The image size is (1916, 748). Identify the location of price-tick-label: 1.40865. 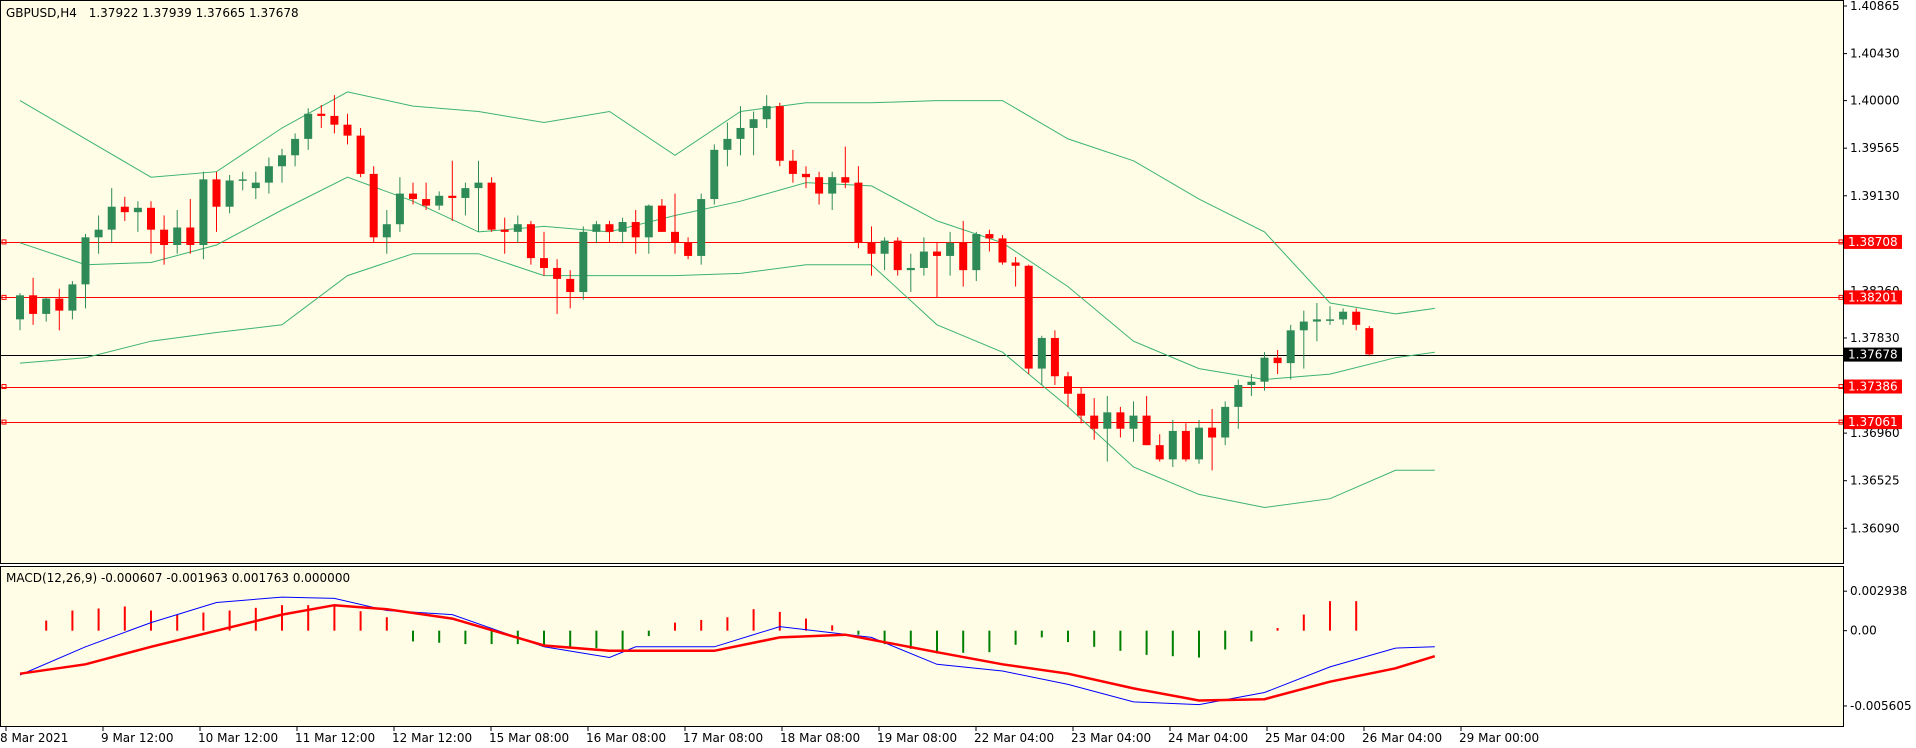
(1875, 6).